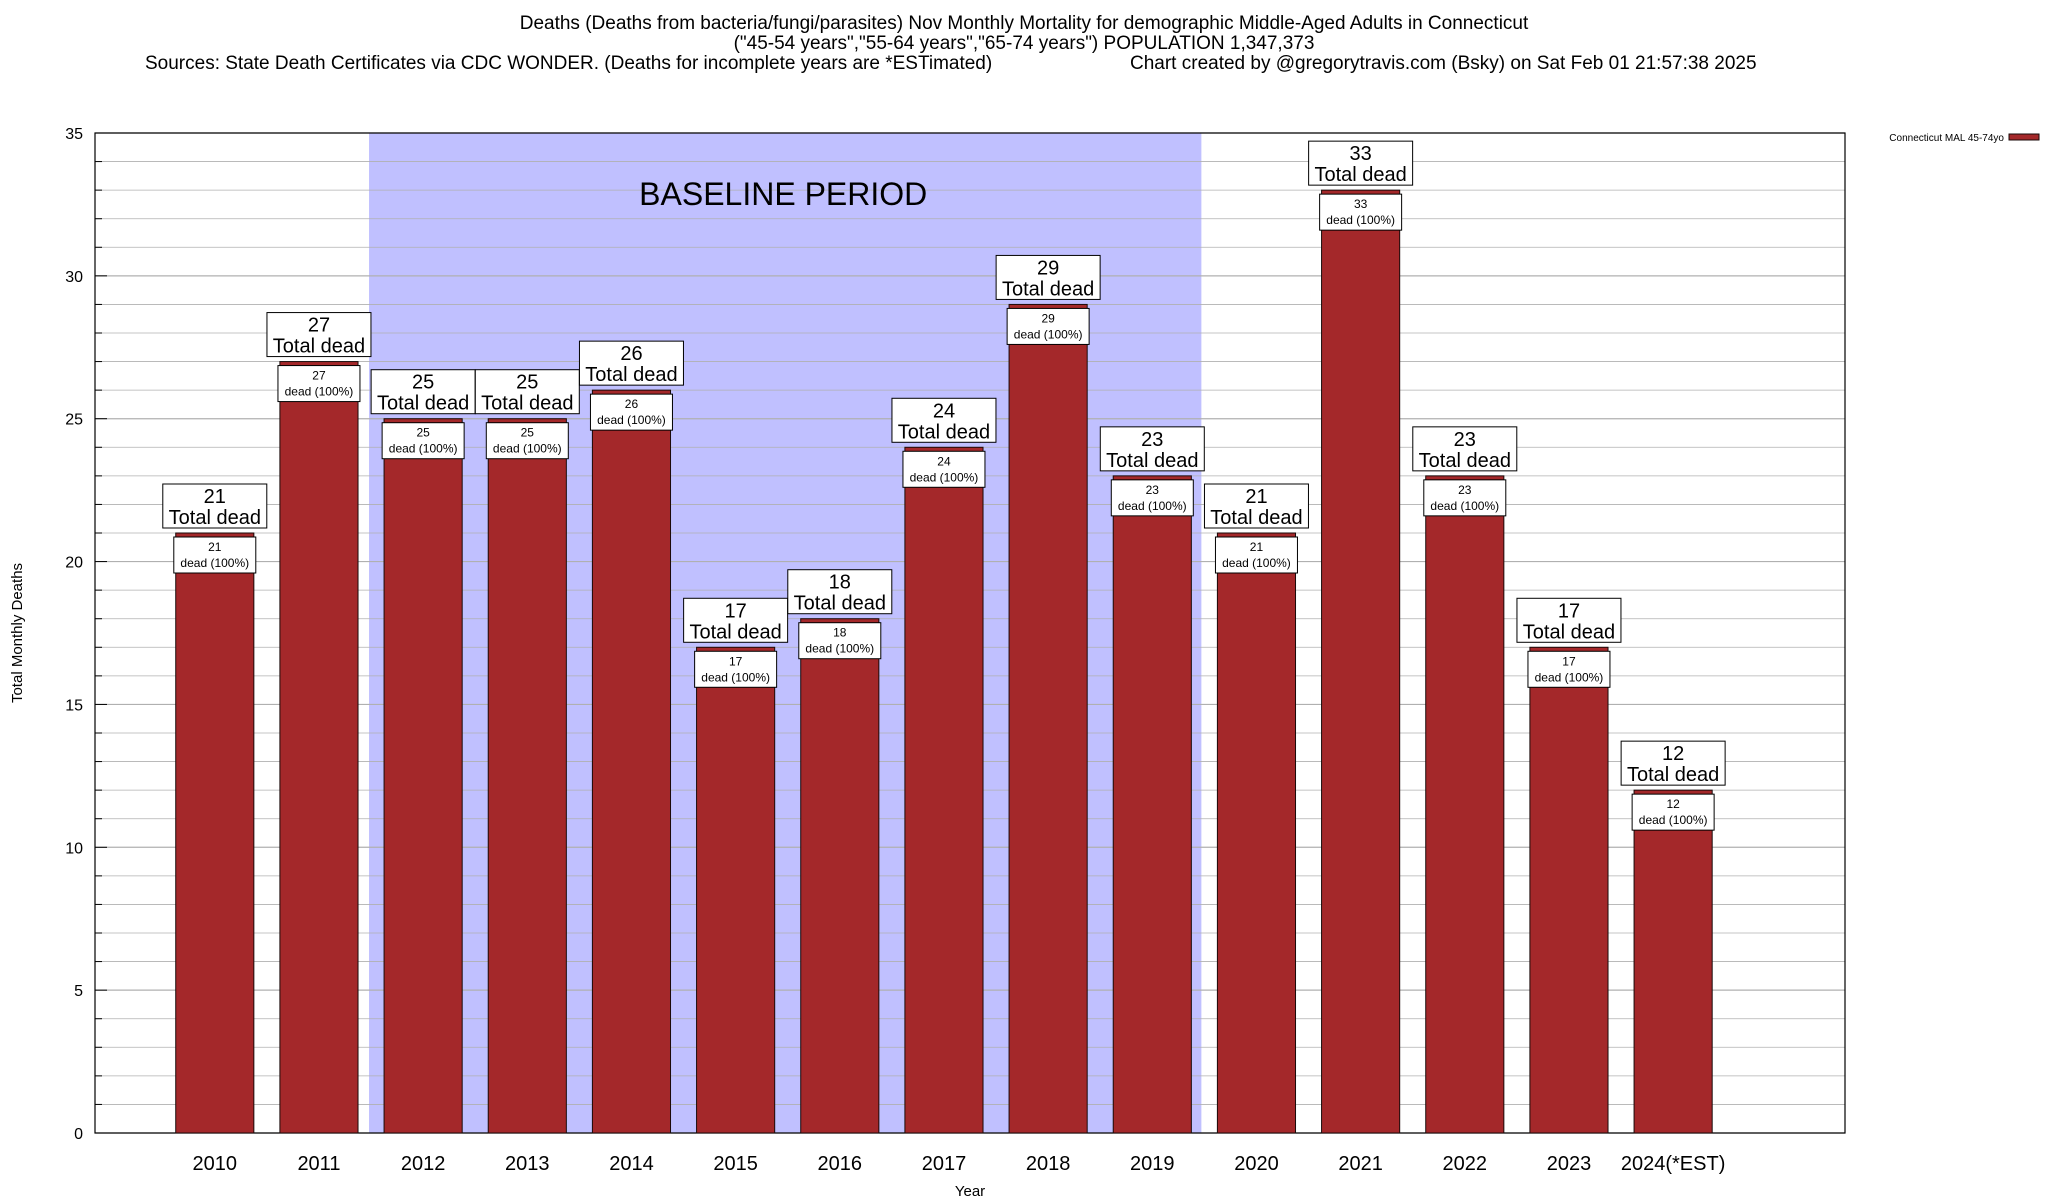  I want to click on y-axis-title: Total Monthly Deaths, so click(17, 633).